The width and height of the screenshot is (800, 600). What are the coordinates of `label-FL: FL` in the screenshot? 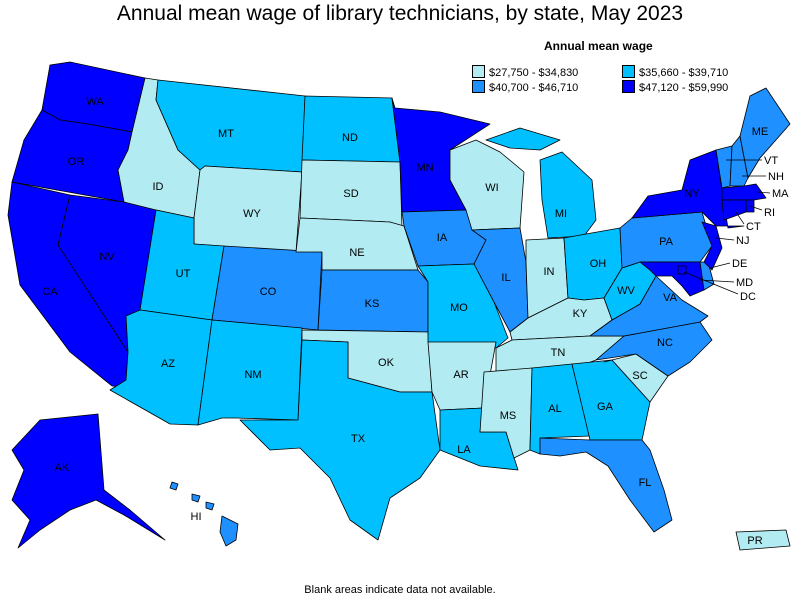 It's located at (645, 483).